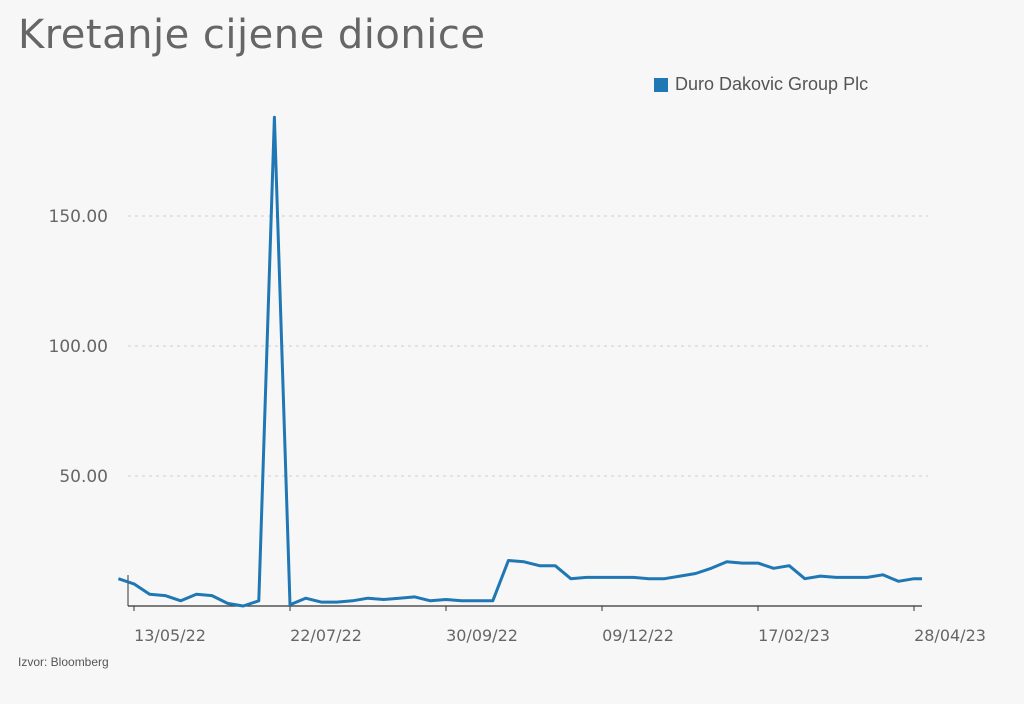  Describe the element at coordinates (78, 217) in the screenshot. I see `y-tick-label: 150.00` at that location.